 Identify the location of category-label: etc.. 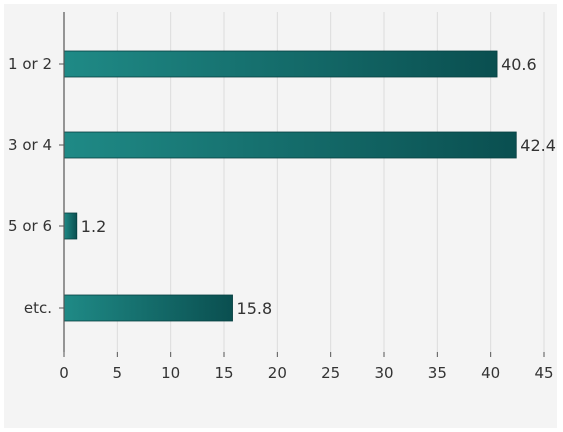
(38, 308).